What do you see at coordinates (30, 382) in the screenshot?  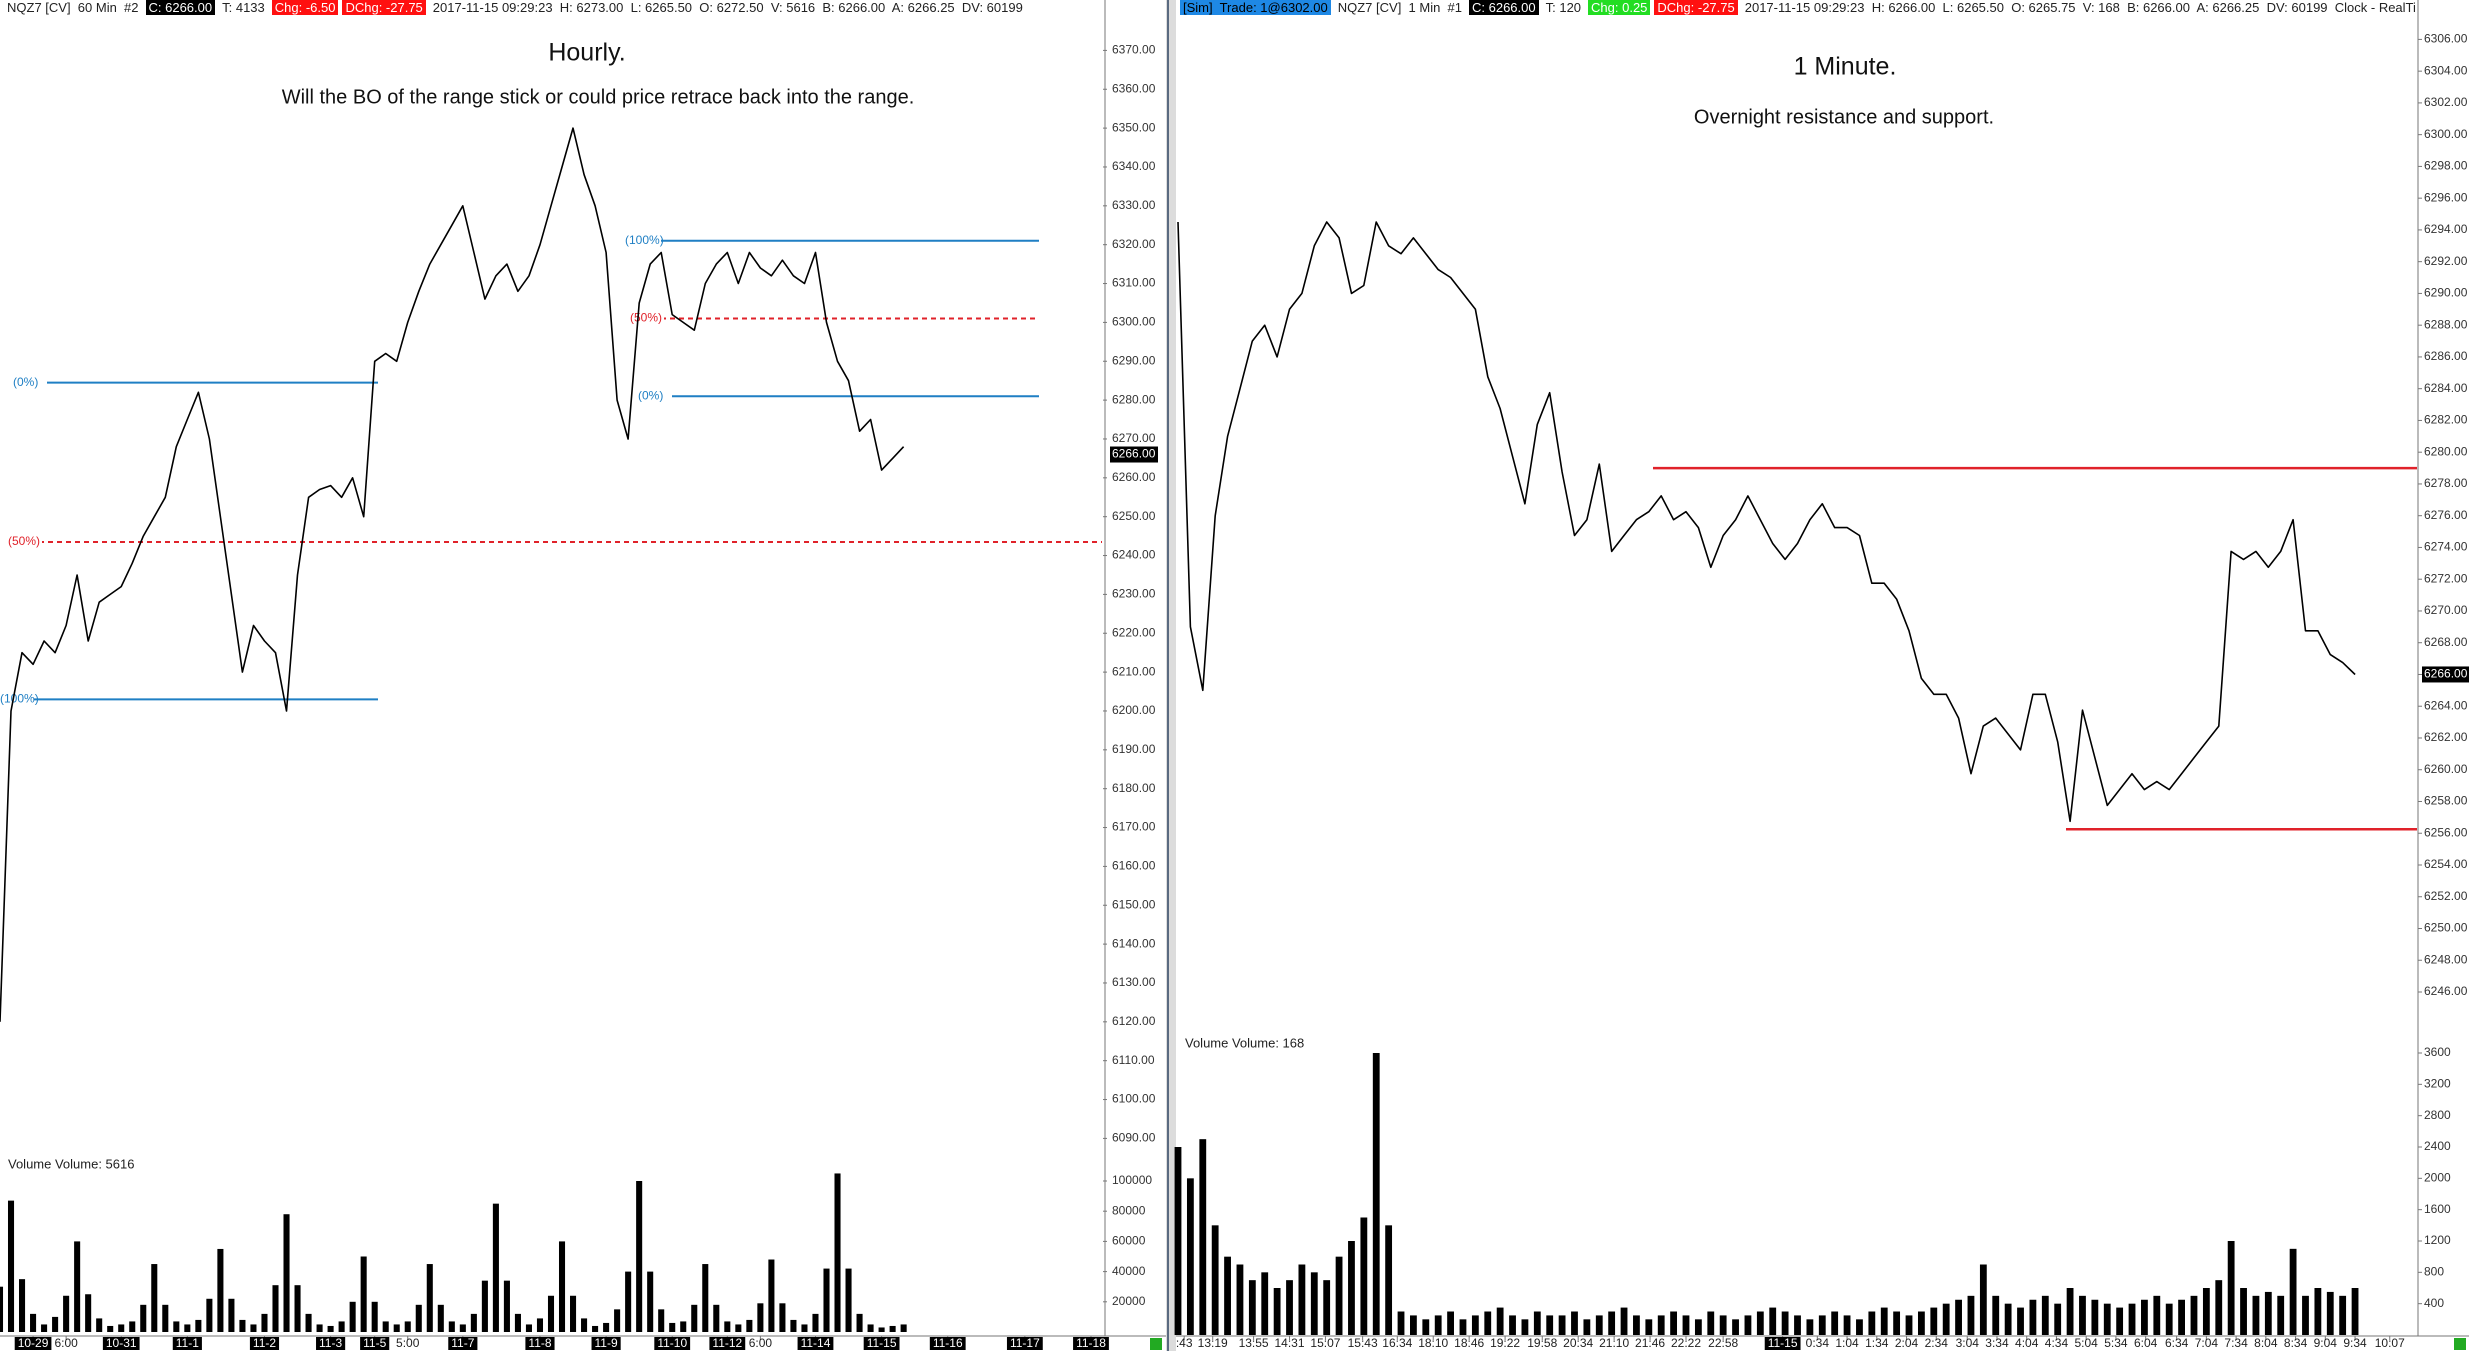 I see `level-label-bg` at bounding box center [30, 382].